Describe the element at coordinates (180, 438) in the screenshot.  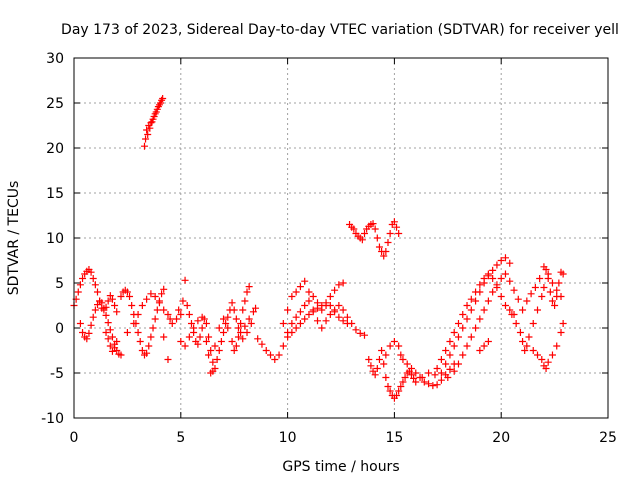
I see `x-tick-label: 5` at that location.